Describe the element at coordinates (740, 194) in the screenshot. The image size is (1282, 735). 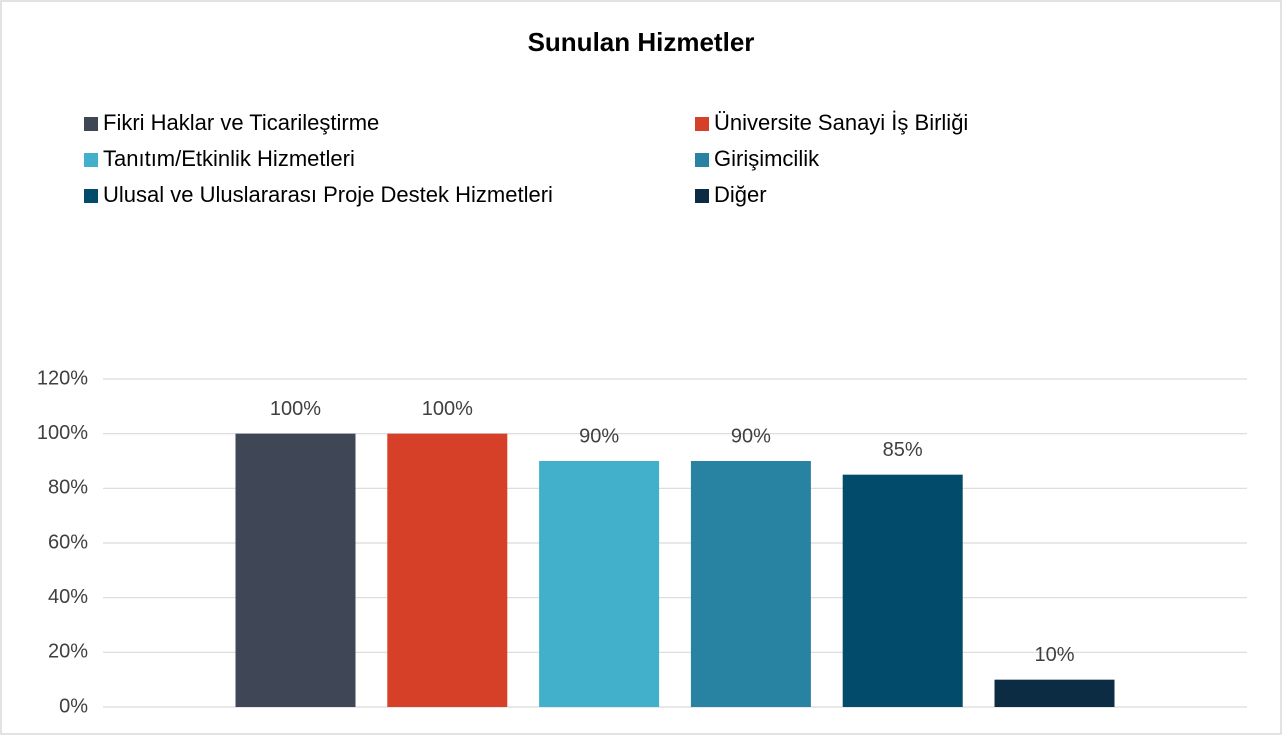
I see `legend-label: Diğer` at that location.